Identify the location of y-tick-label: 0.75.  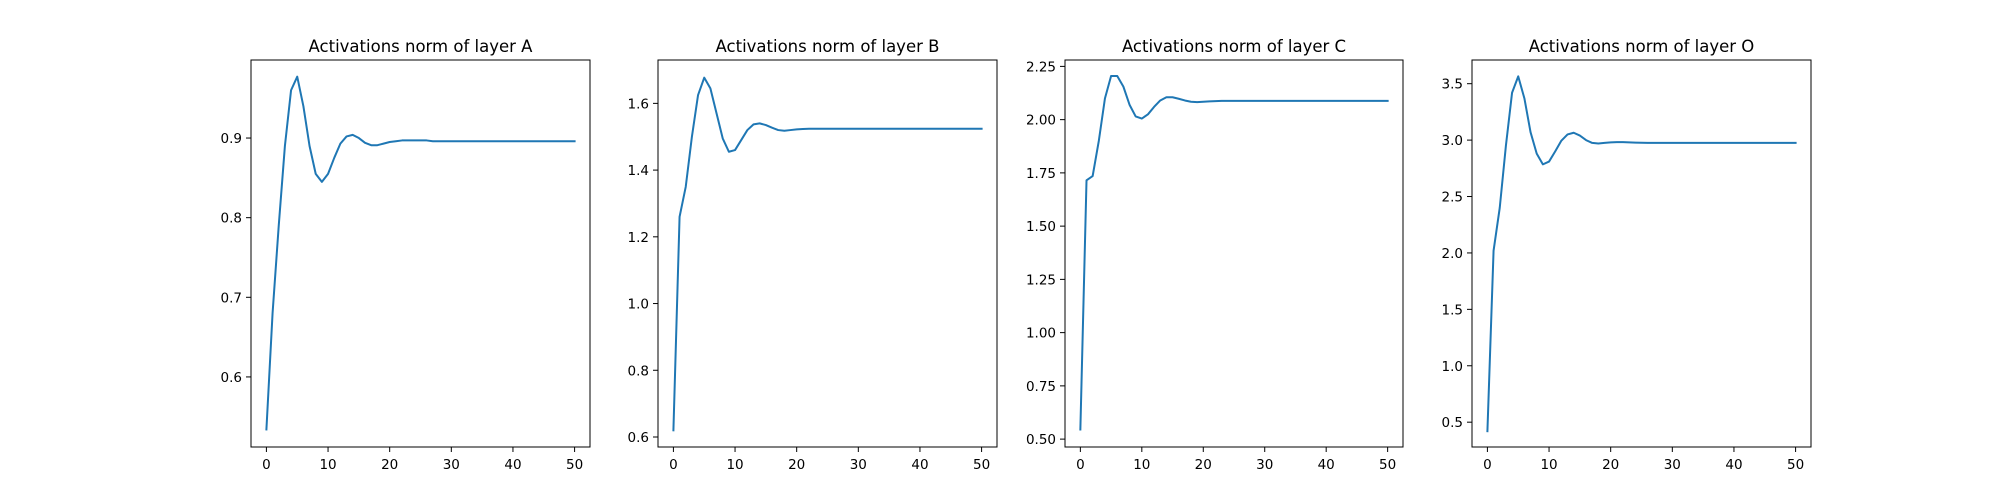
(1041, 387).